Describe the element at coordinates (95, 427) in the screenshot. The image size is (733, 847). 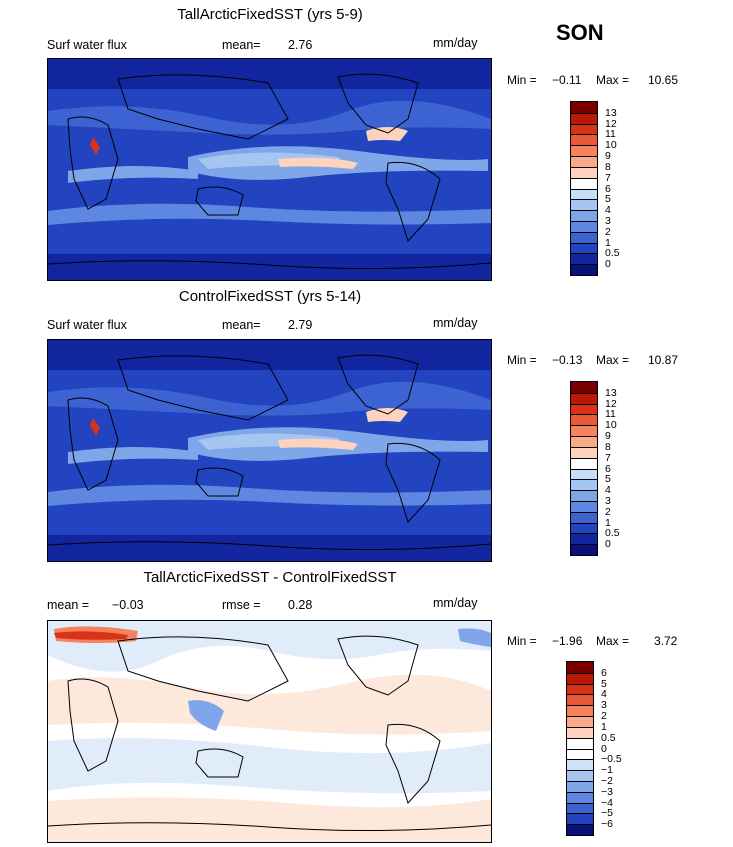
I see `red-sea-max` at that location.